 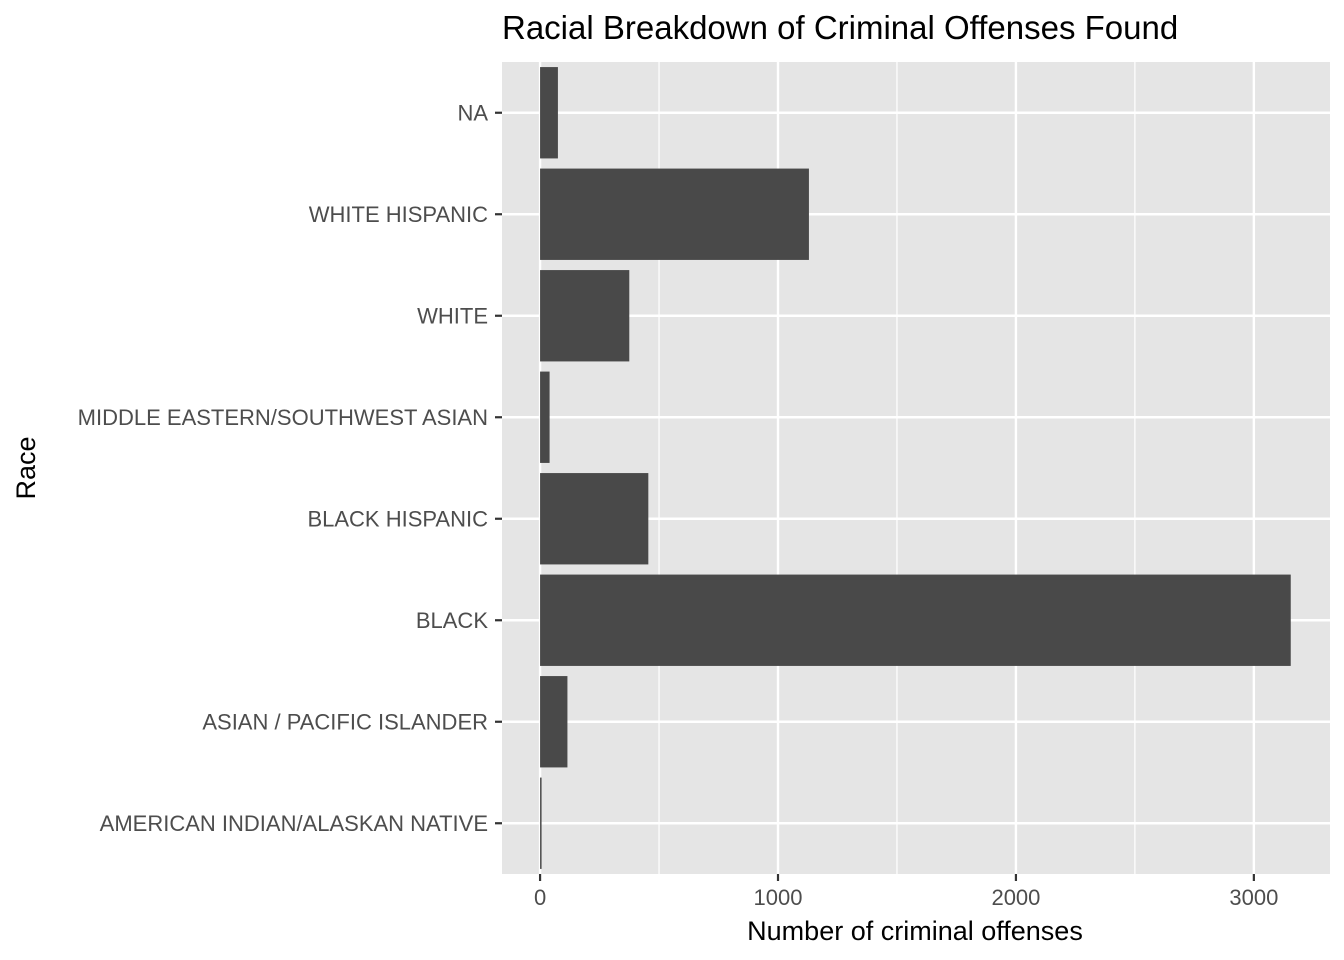 I want to click on y-tick-label: WHITE HISPANIC, so click(x=398, y=214).